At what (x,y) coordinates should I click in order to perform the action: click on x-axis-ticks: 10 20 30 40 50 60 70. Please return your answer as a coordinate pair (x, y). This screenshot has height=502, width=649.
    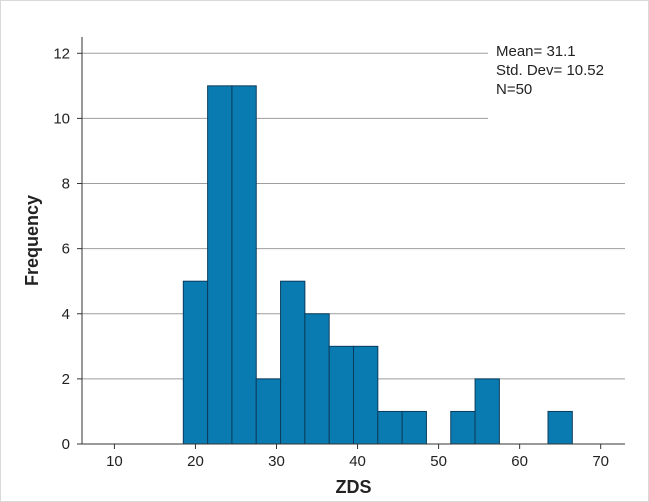
    Looking at the image, I should click on (357, 457).